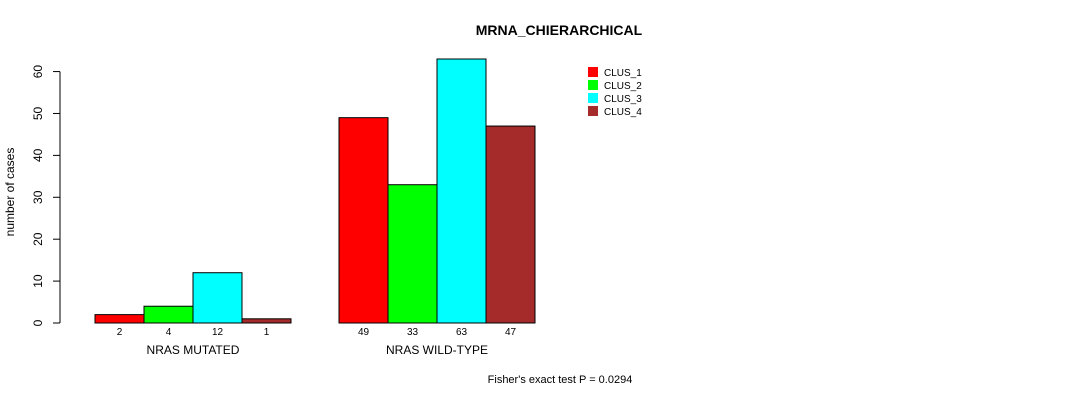 This screenshot has height=400, width=1090. What do you see at coordinates (119, 319) in the screenshot?
I see `bar-clus-1-mutated` at bounding box center [119, 319].